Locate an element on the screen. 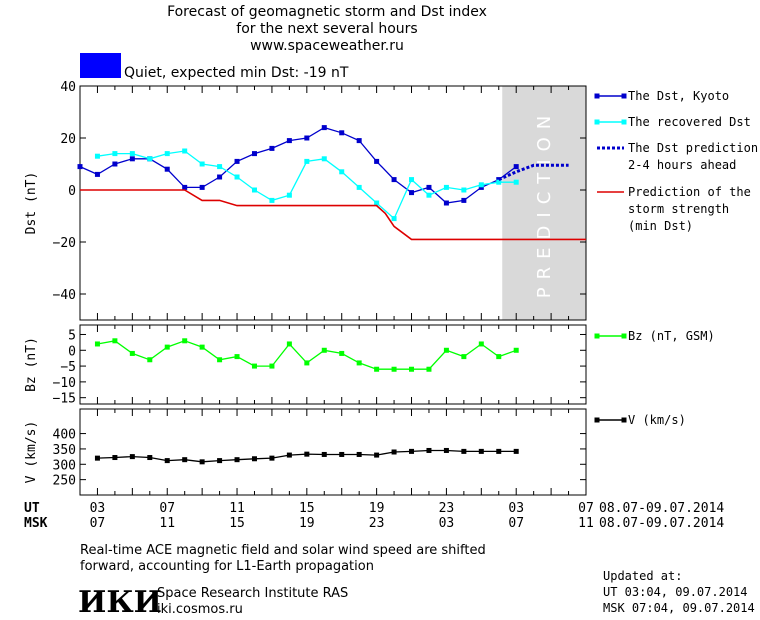  prediction-label: PREDICTION is located at coordinates (544, 203).